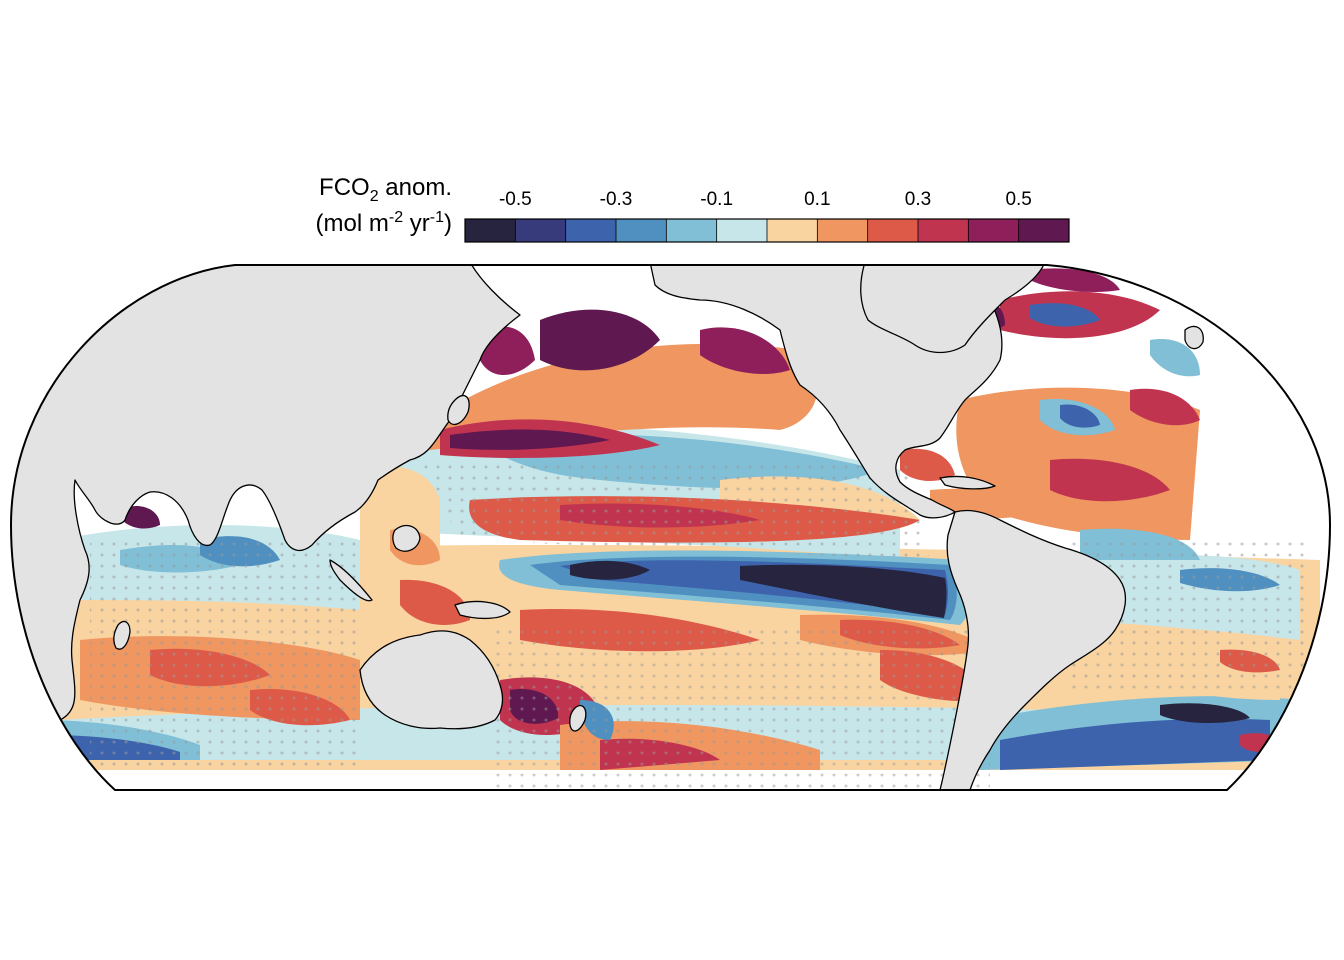 Image resolution: width=1344 pixels, height=960 pixels. Describe the element at coordinates (578, 718) in the screenshot. I see `landmass-new-zealand` at that location.